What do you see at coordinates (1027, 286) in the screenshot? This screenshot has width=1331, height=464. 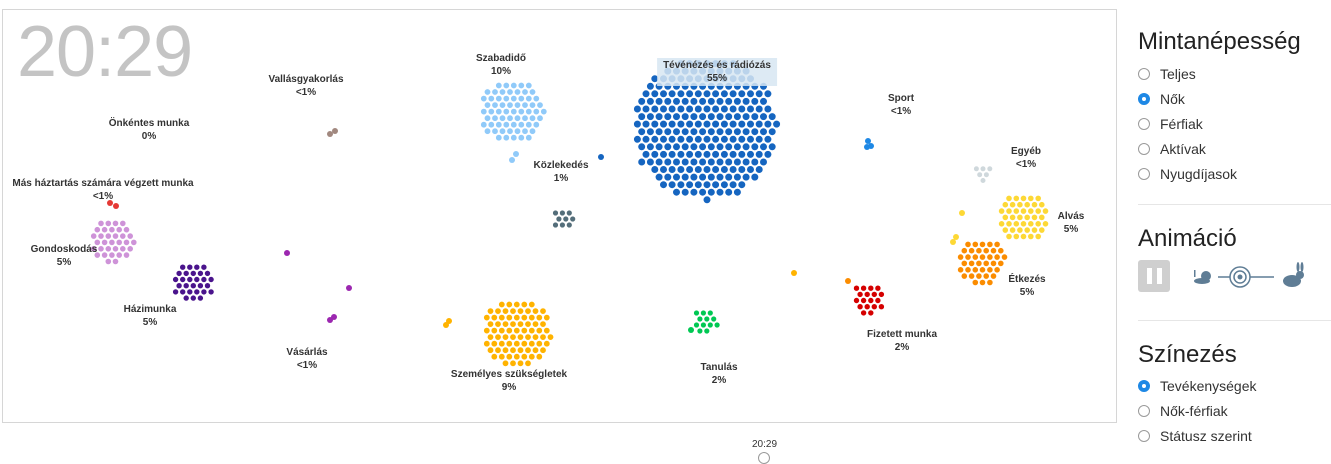 I see `label-etkezes: Étkezés 5%` at bounding box center [1027, 286].